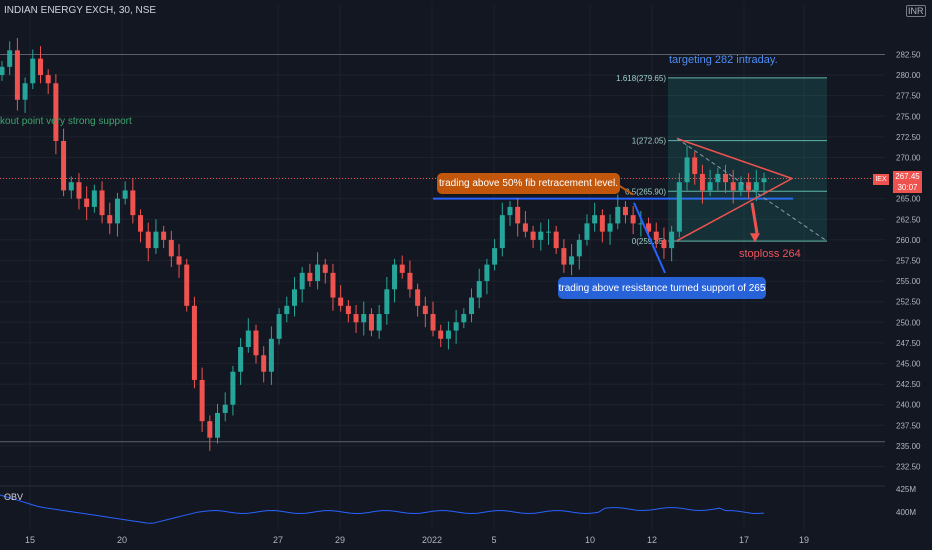 The height and width of the screenshot is (550, 932). I want to click on price-tick-label: 262.50, so click(908, 219).